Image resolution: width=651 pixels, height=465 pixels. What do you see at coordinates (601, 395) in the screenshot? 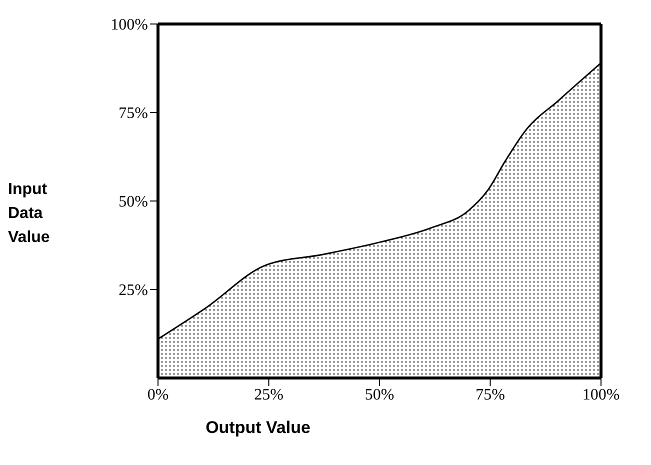
I see `x-tick-label: 100%` at bounding box center [601, 395].